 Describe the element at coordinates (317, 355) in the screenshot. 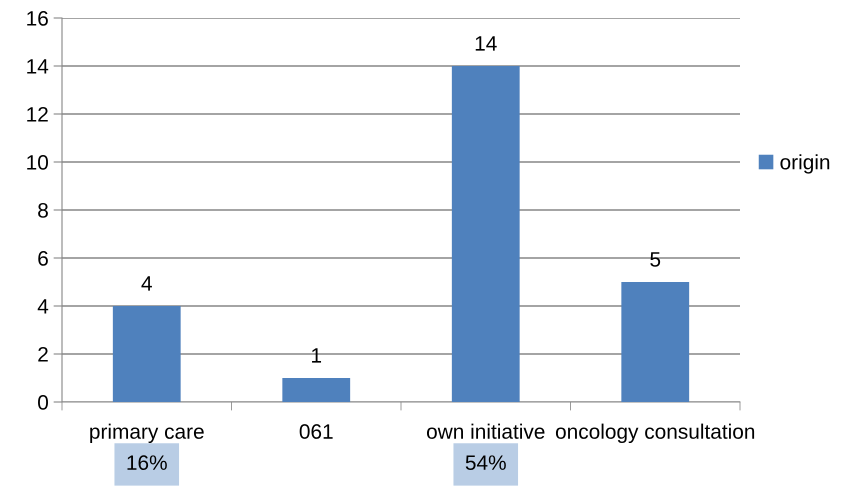

I see `data-label: 1` at that location.